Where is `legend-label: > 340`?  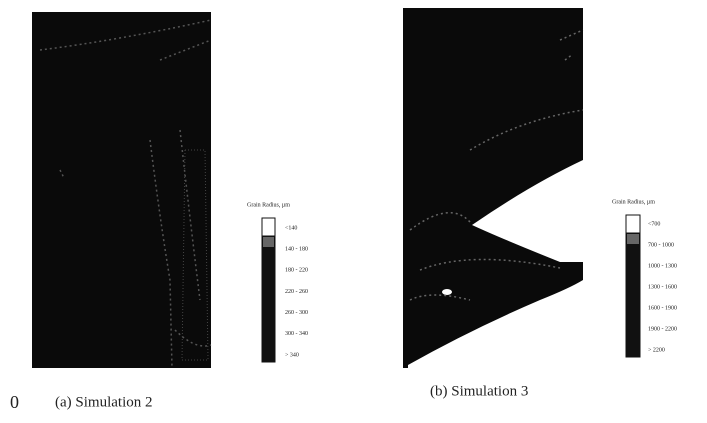 legend-label: > 340 is located at coordinates (292, 355).